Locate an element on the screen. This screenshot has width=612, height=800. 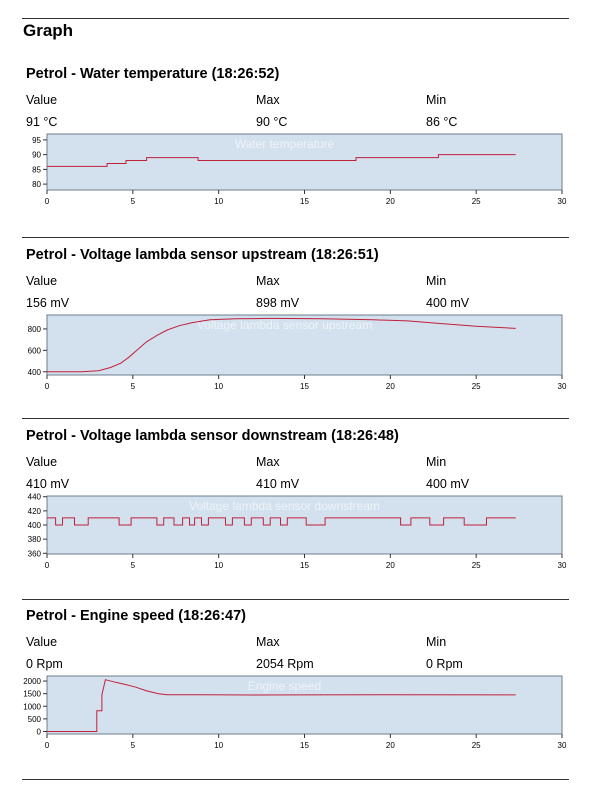
y-tick-label: 90 is located at coordinates (36, 155).